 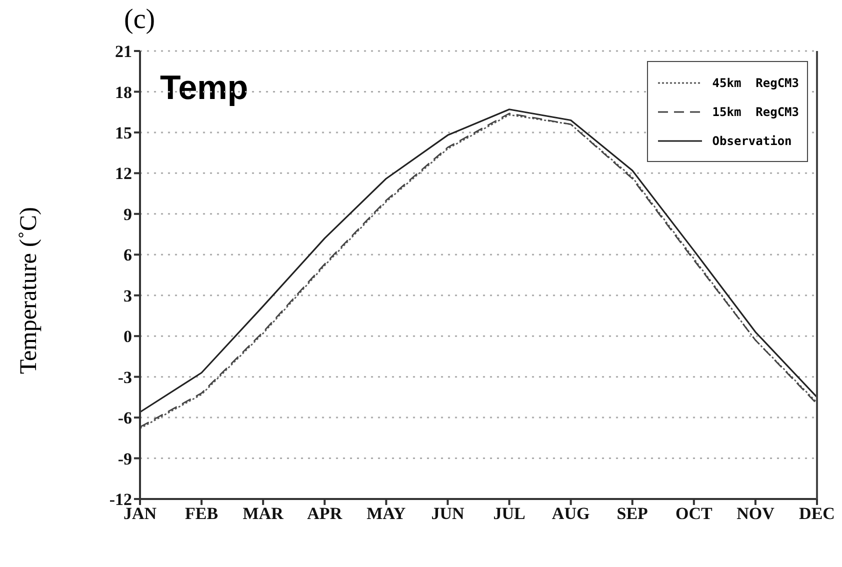 What do you see at coordinates (632, 514) in the screenshot?
I see `x-tick-label: SEP` at bounding box center [632, 514].